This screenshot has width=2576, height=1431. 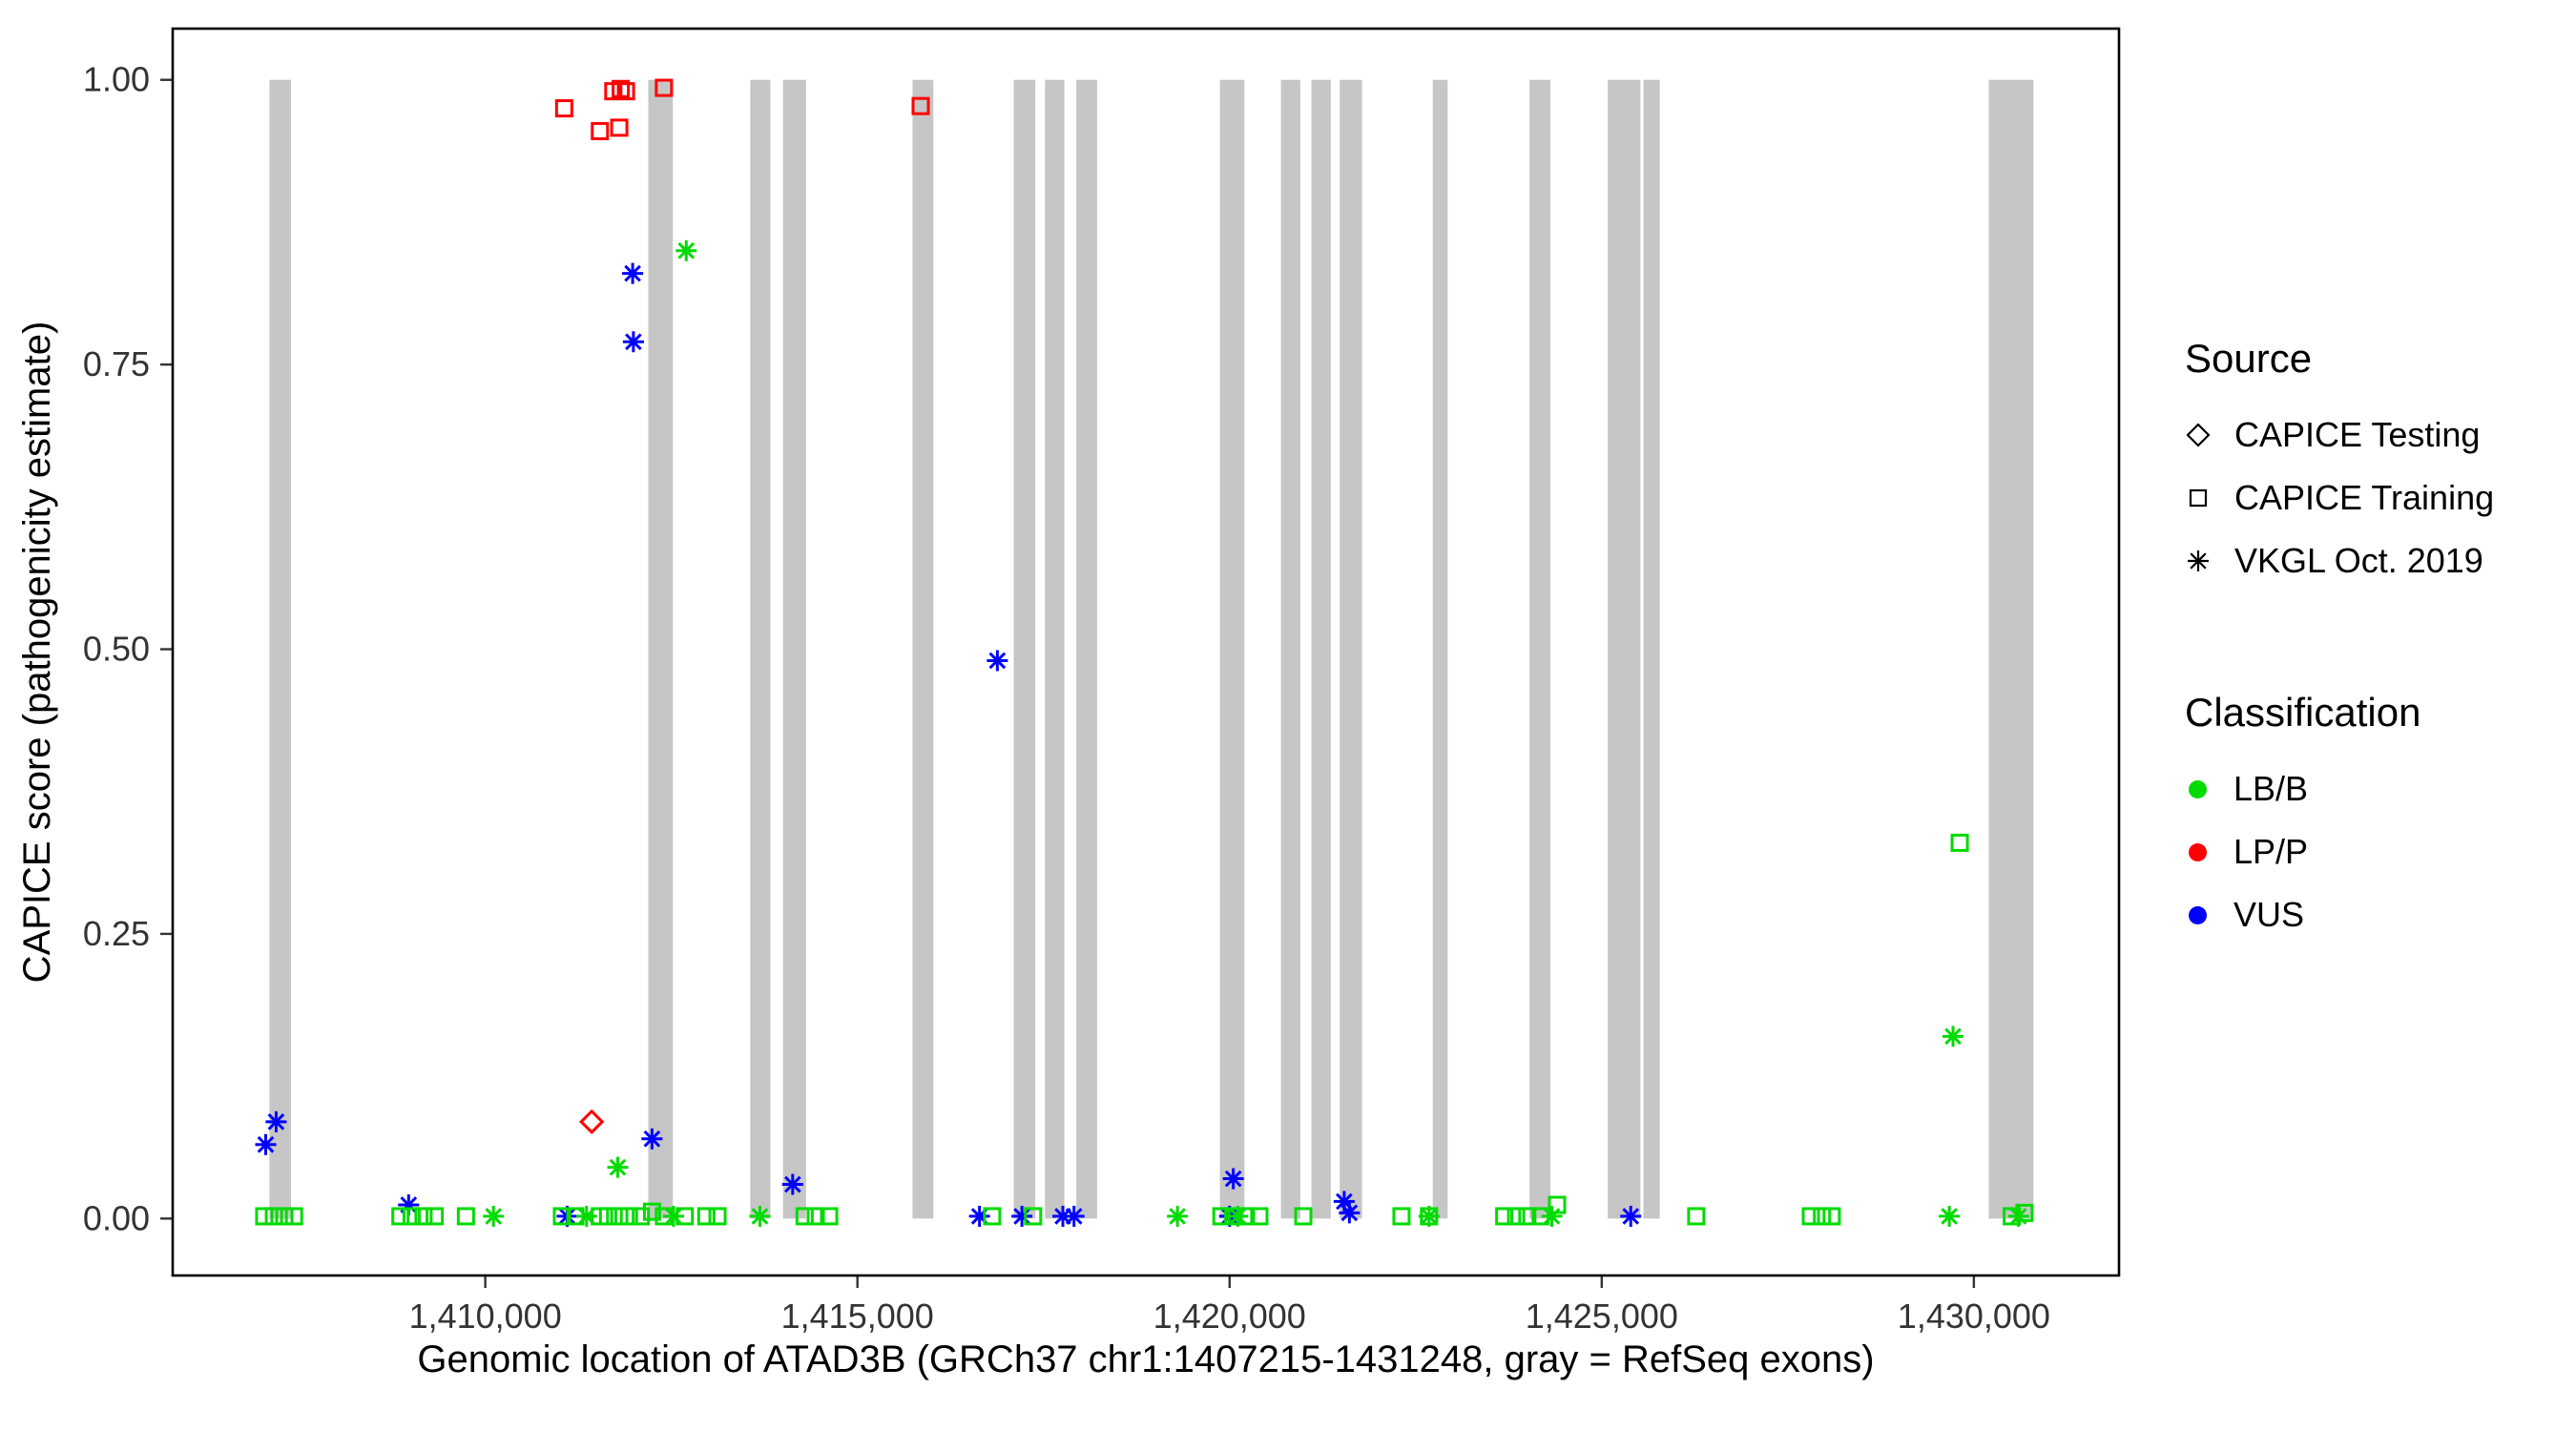 I want to click on legend-item-vkgl: VKGL Oct. 2019, so click(x=2339, y=560).